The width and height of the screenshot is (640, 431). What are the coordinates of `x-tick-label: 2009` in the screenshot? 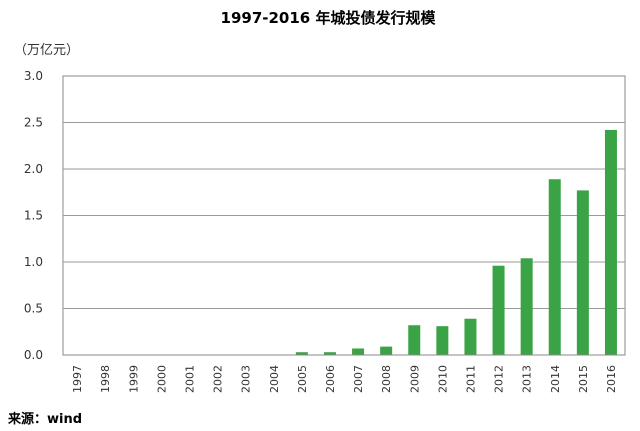 It's located at (414, 379).